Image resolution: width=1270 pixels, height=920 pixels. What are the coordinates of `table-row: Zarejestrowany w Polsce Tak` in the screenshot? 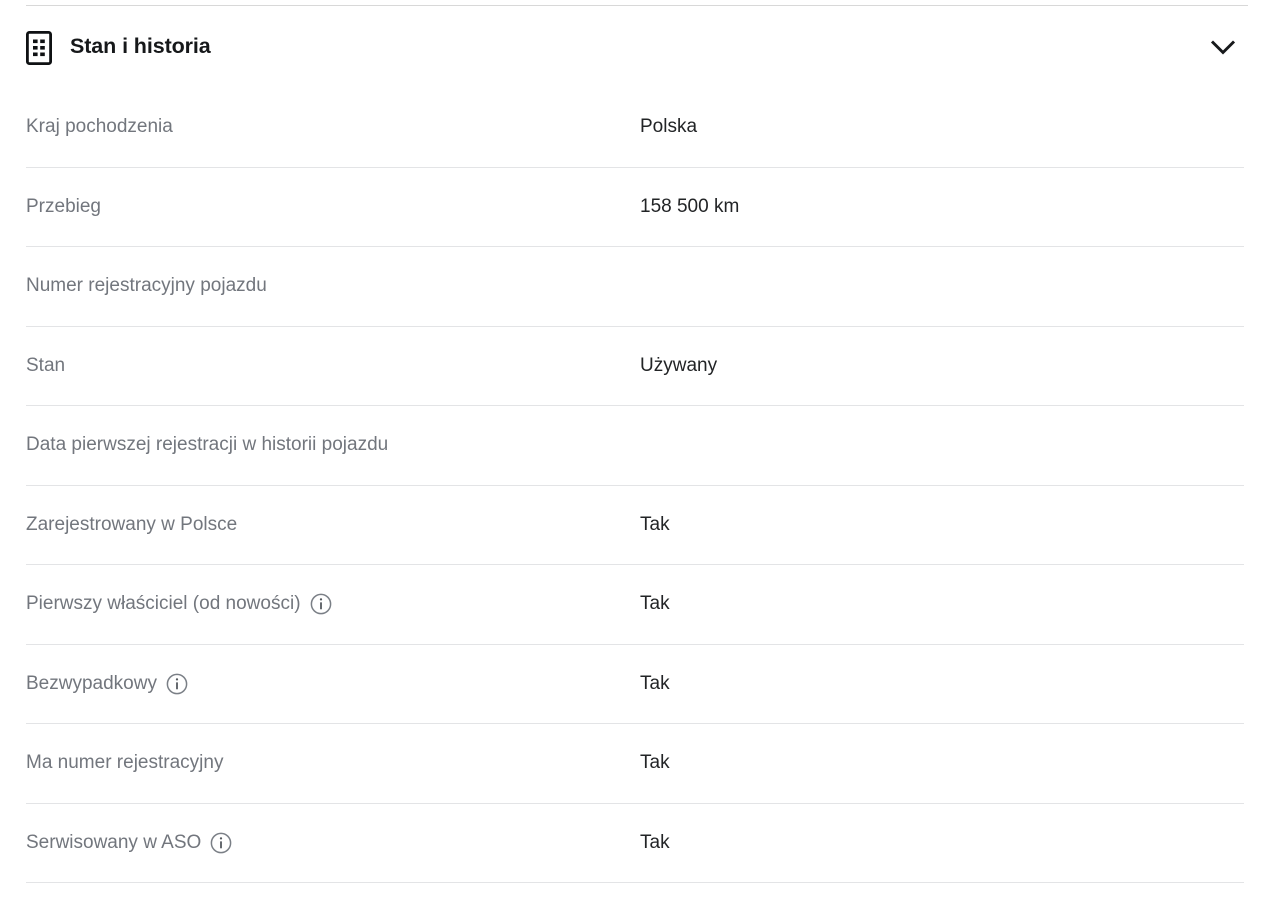 It's located at (635, 525).